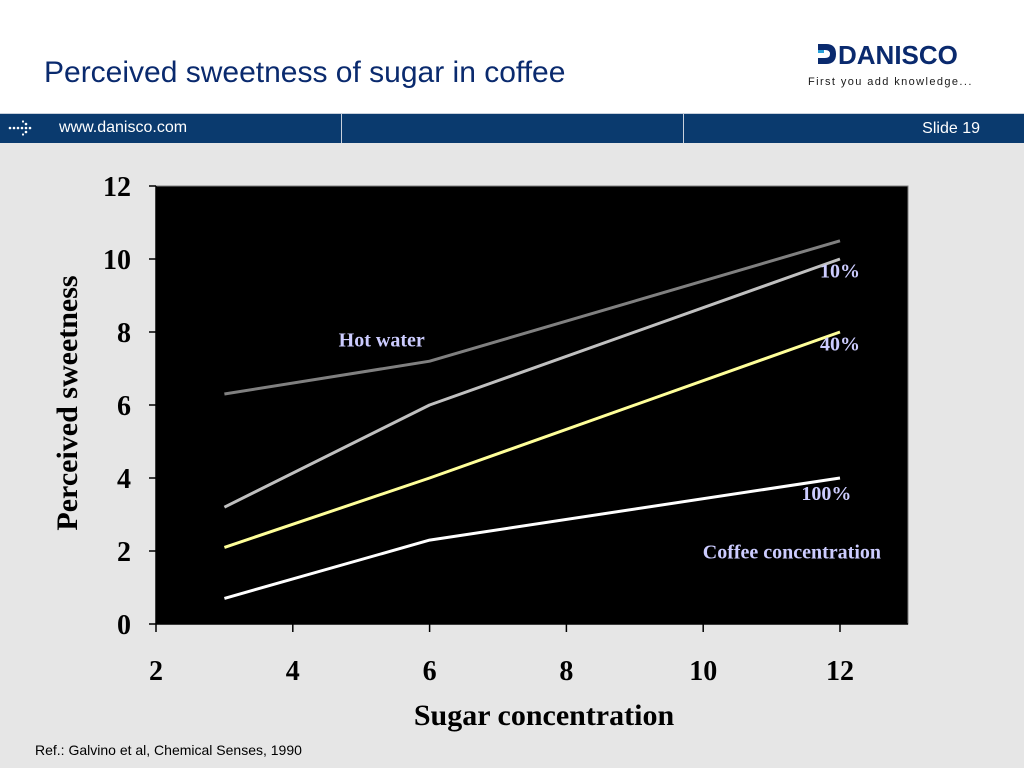 Image resolution: width=1024 pixels, height=768 pixels. What do you see at coordinates (124, 406) in the screenshot?
I see `y-tick-label: 6` at bounding box center [124, 406].